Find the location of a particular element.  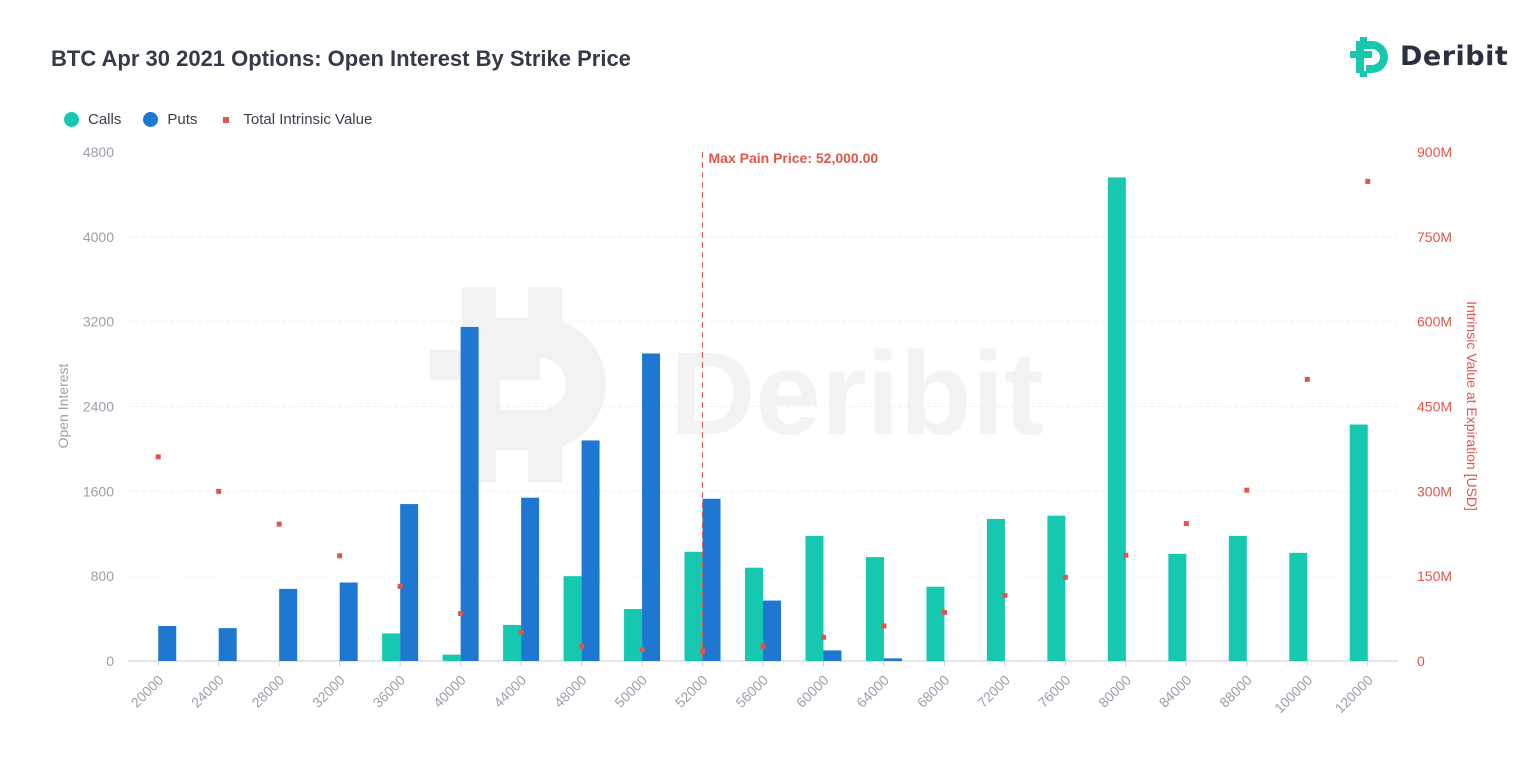

max-pain-label: Max Pain Price: 52,000.00 is located at coordinates (794, 158).